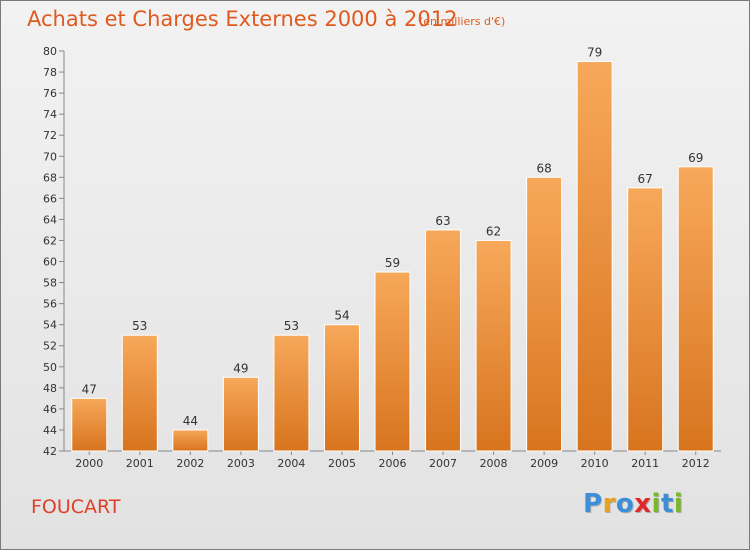  I want to click on data-label-2002: 44, so click(190, 421).